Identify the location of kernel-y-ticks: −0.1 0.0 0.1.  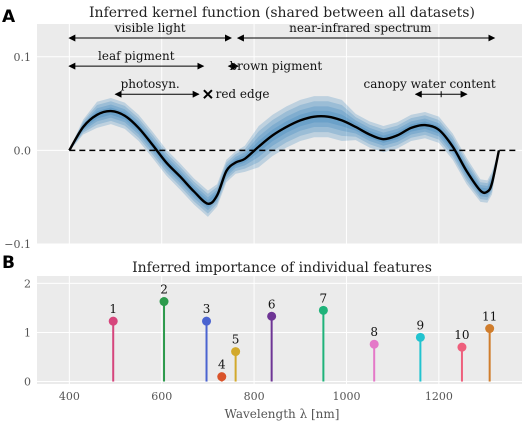
(17, 151).